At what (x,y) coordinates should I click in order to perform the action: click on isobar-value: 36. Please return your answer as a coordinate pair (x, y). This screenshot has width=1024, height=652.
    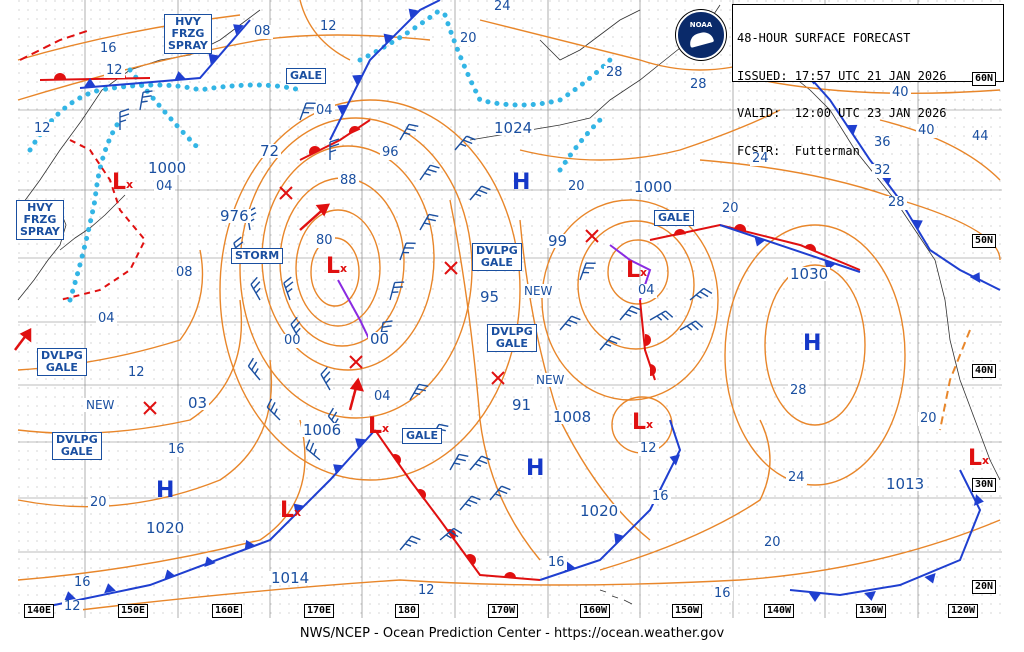
    Looking at the image, I should click on (882, 142).